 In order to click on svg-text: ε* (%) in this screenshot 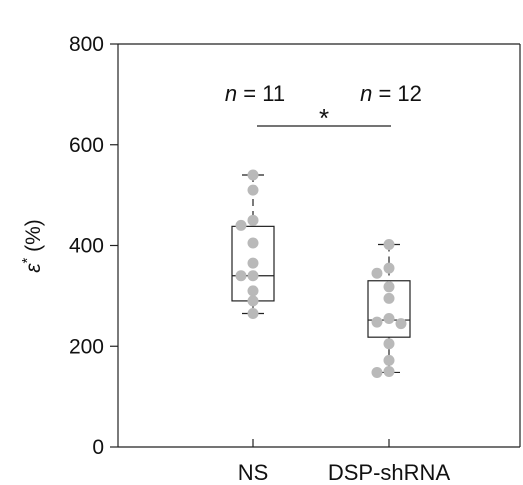, I will do `click(32, 246)`.